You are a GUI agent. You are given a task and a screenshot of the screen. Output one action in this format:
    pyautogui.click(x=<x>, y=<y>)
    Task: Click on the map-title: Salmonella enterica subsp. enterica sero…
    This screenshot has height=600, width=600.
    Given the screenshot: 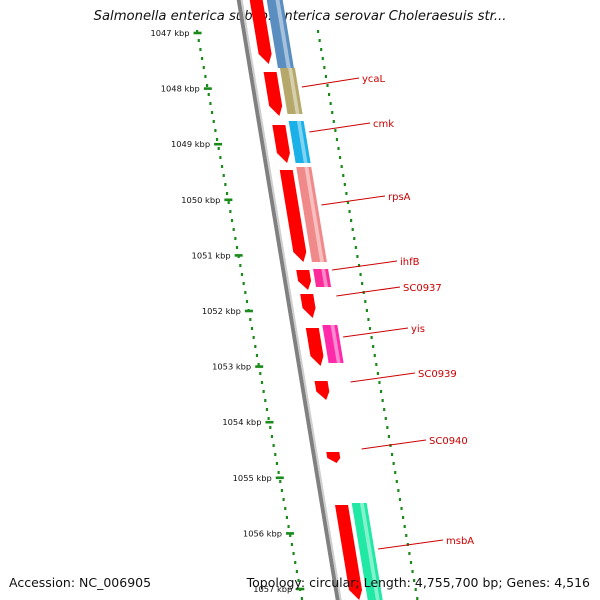 What is the action you would take?
    pyautogui.click(x=300, y=16)
    